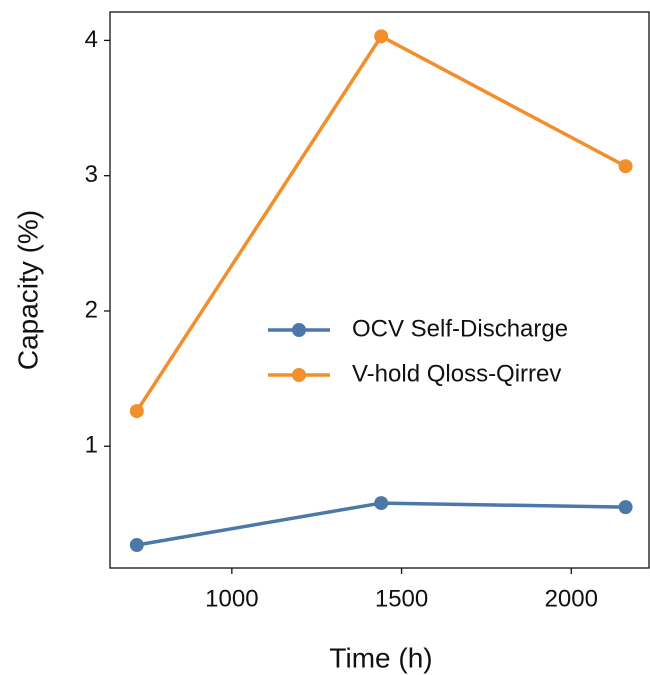 Image resolution: width=650 pixels, height=675 pixels. Describe the element at coordinates (91, 174) in the screenshot. I see `y-tick-label: 3` at that location.